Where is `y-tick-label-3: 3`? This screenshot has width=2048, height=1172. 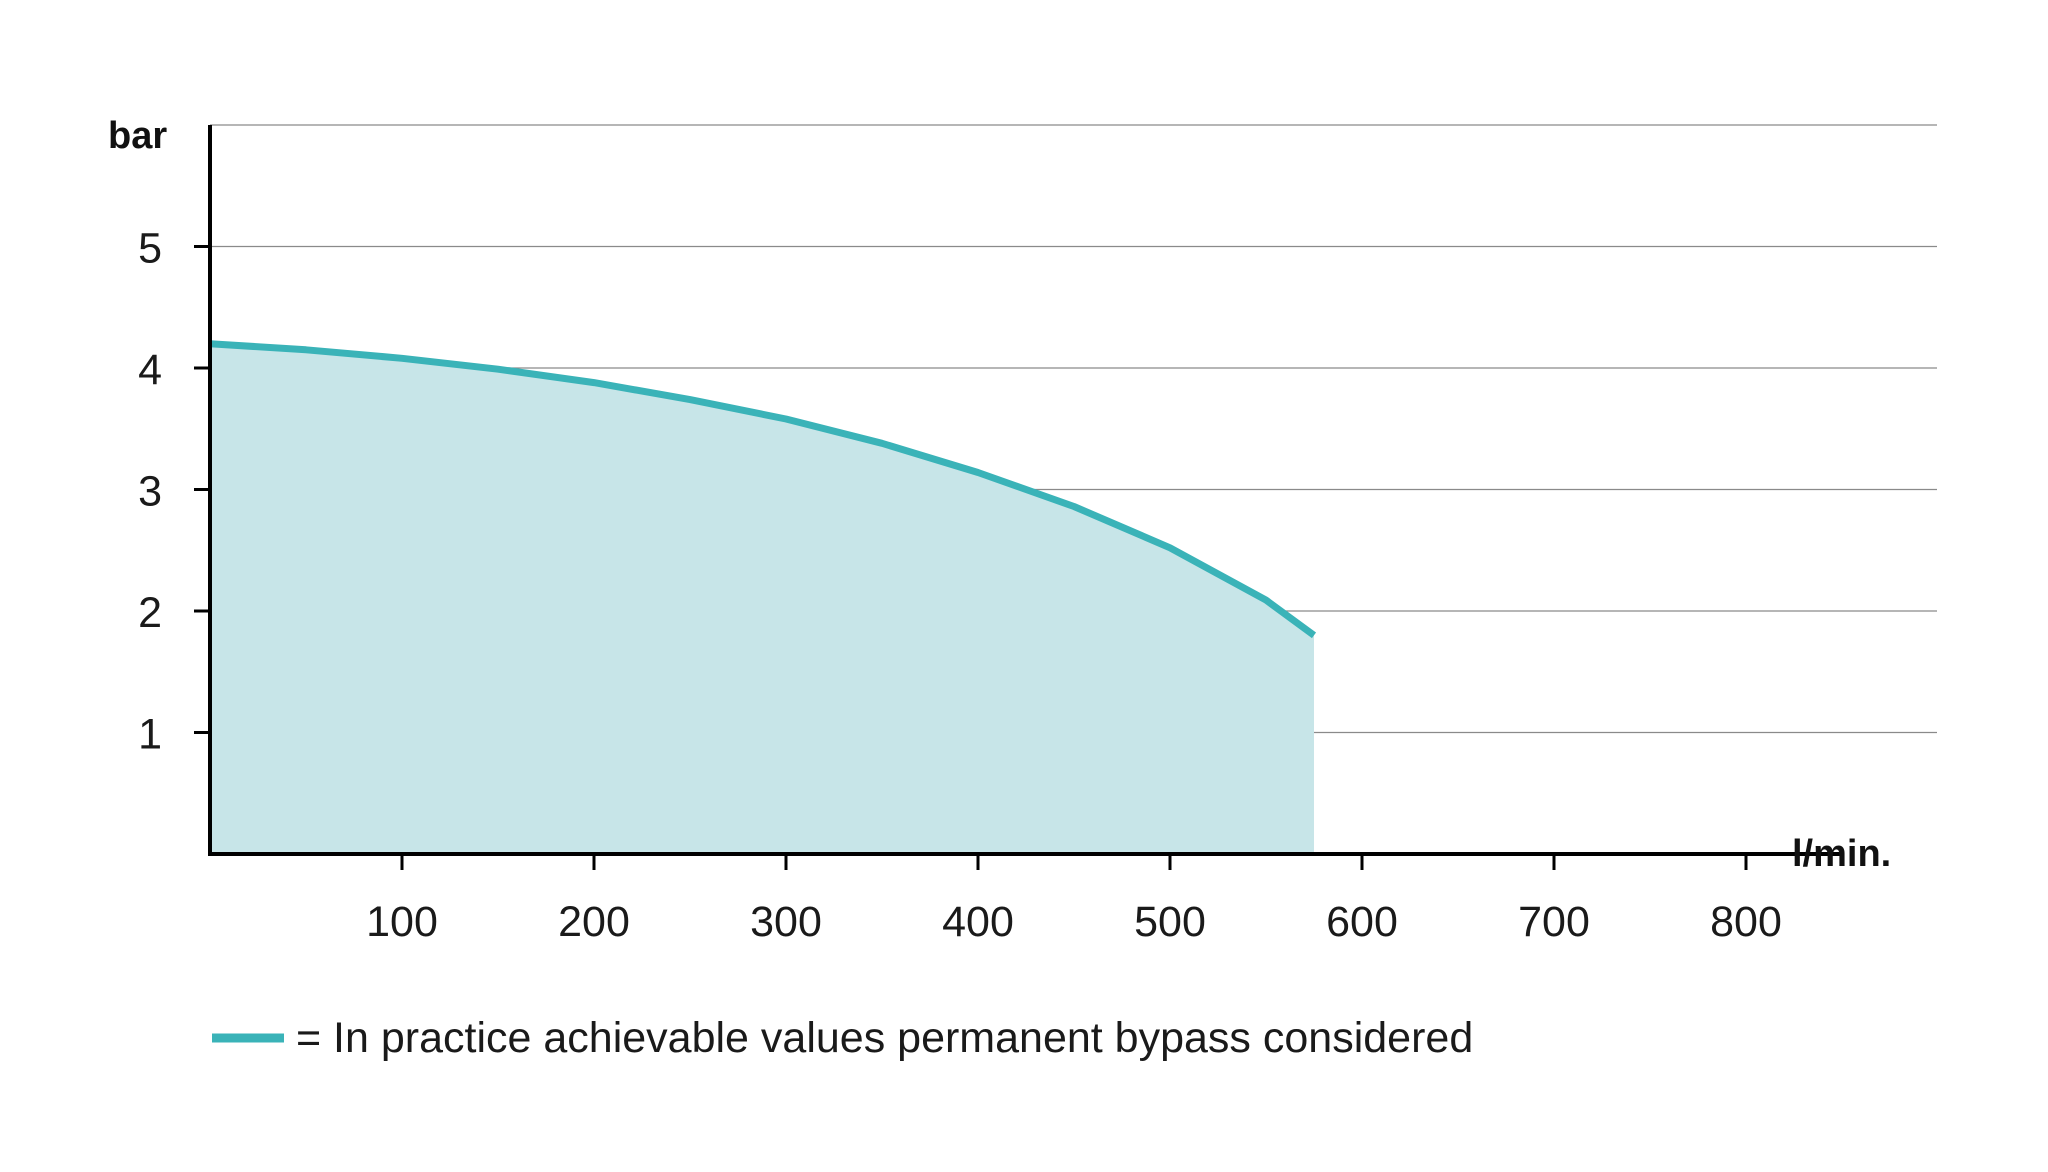
y-tick-label-3: 3 is located at coordinates (150, 492).